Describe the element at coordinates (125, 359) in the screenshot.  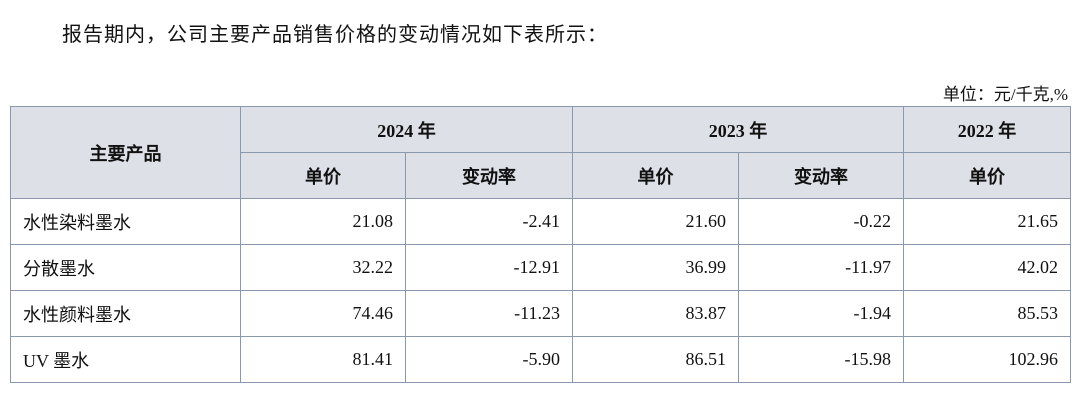
I see `product-name: UV 墨水` at that location.